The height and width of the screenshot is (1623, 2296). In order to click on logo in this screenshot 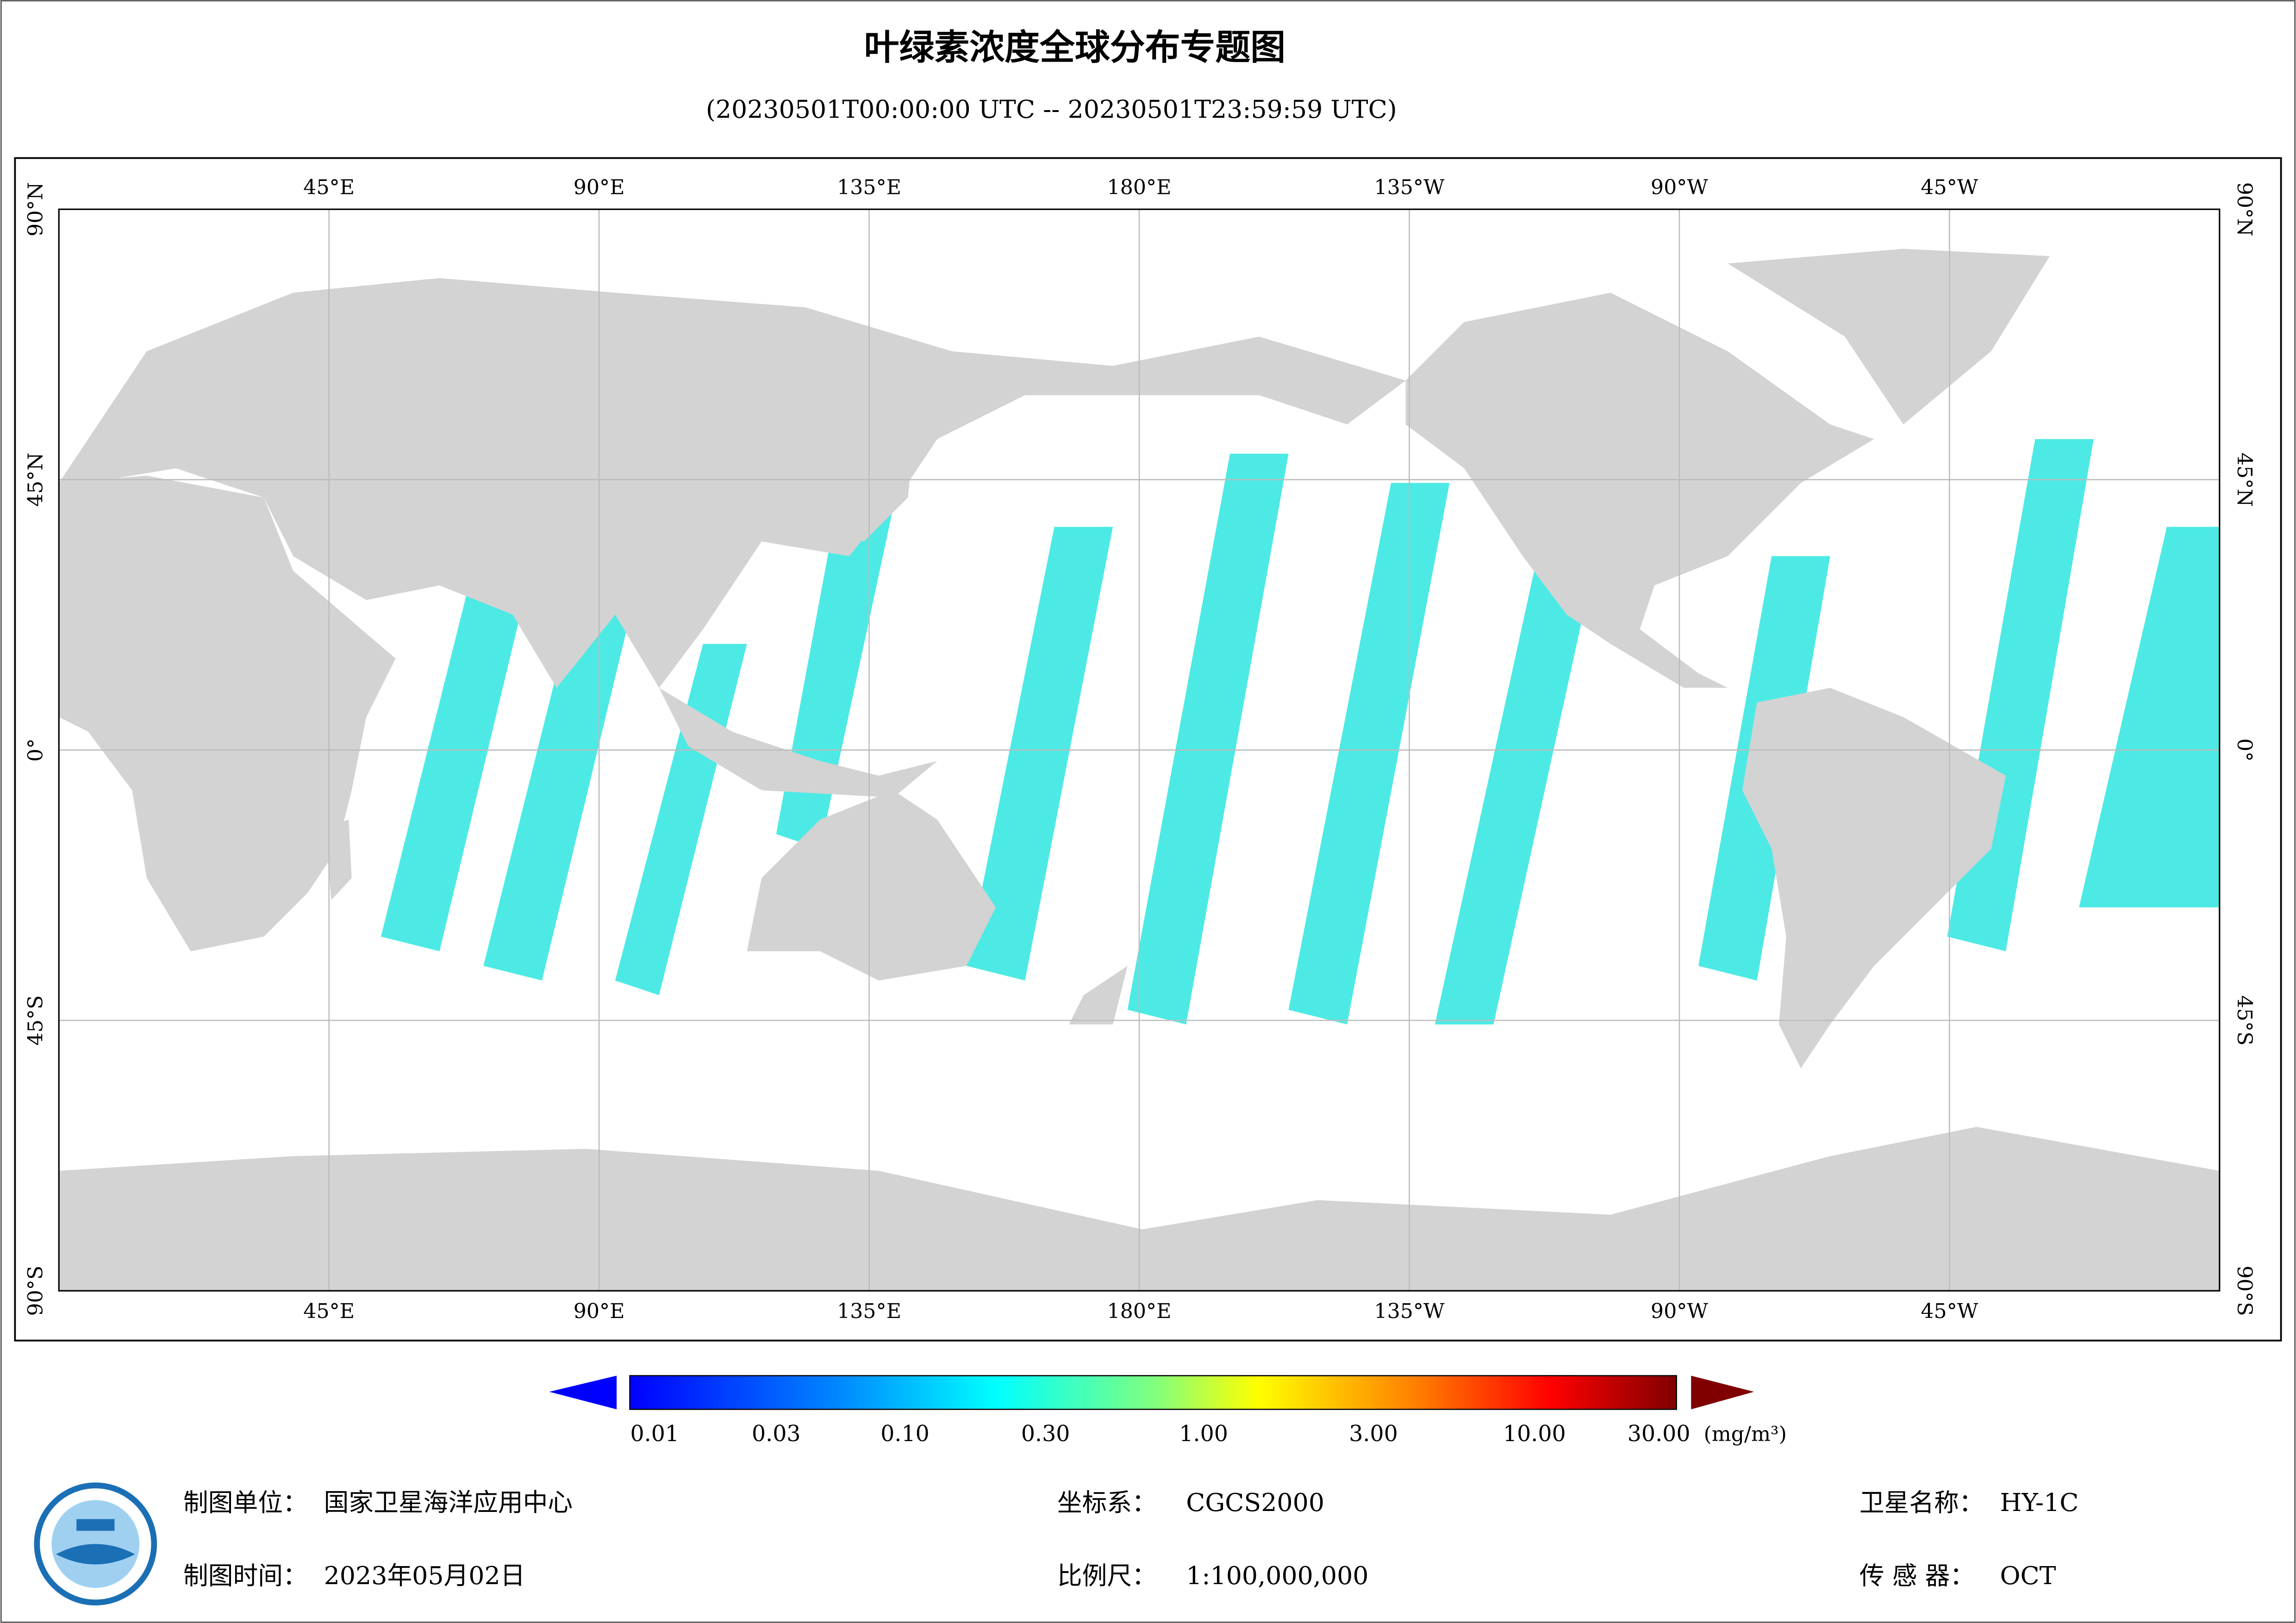, I will do `click(95, 1544)`.